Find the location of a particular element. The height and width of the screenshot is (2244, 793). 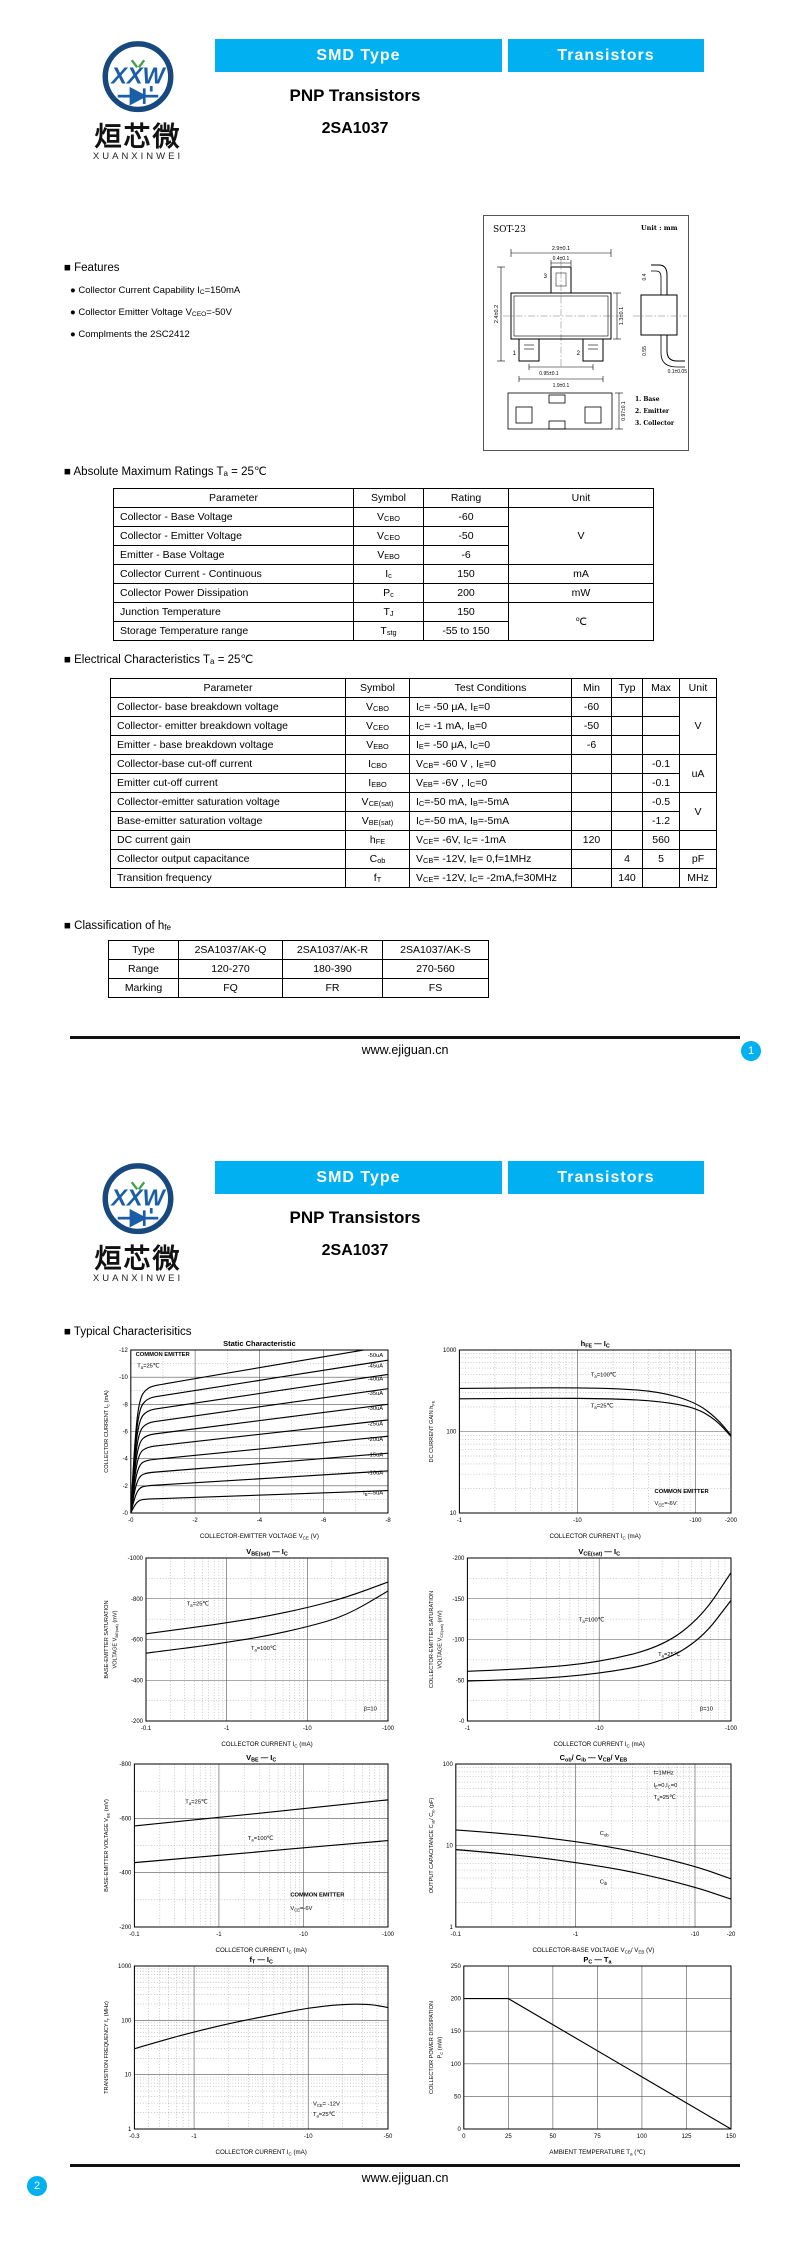

chart-annotation: IB=-5uA is located at coordinates (373, 1494).